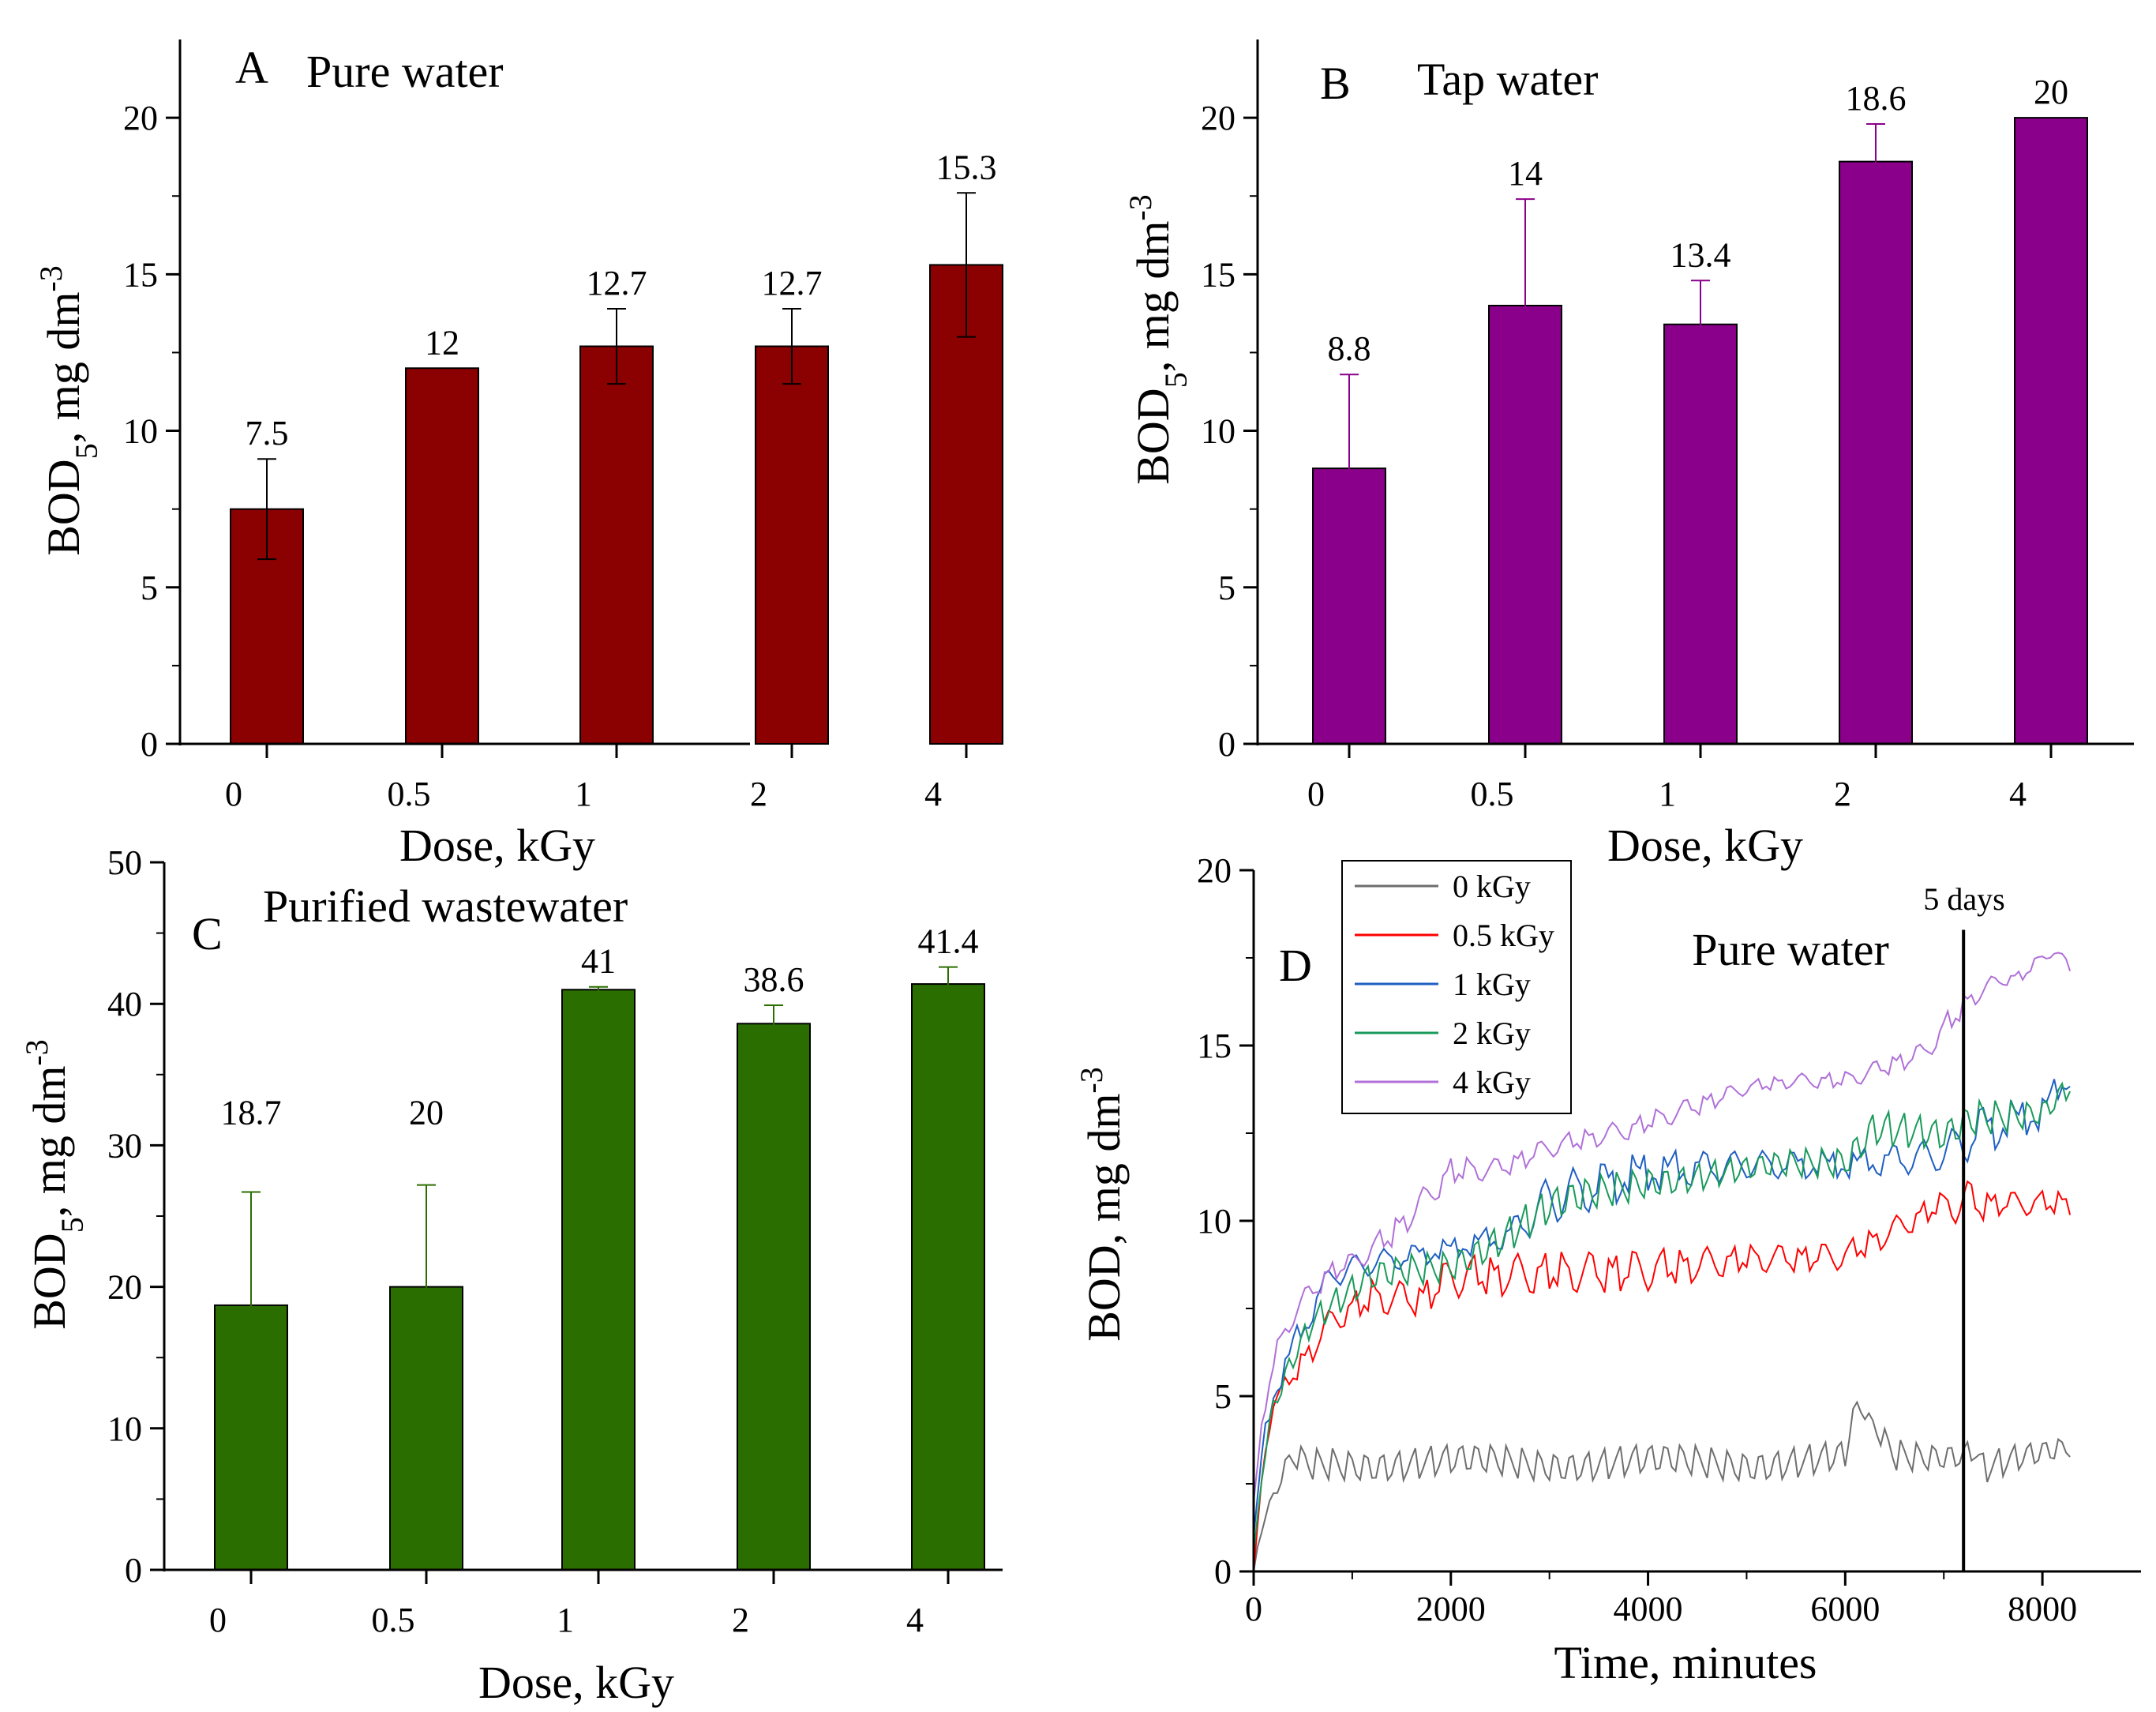 The image size is (2156, 1712). What do you see at coordinates (774, 979) in the screenshot?
I see `panel-c-bar-value-label: 38.6` at bounding box center [774, 979].